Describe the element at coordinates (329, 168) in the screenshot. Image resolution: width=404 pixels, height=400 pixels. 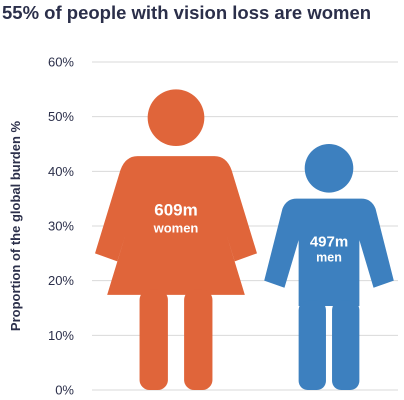
I see `man-head` at that location.